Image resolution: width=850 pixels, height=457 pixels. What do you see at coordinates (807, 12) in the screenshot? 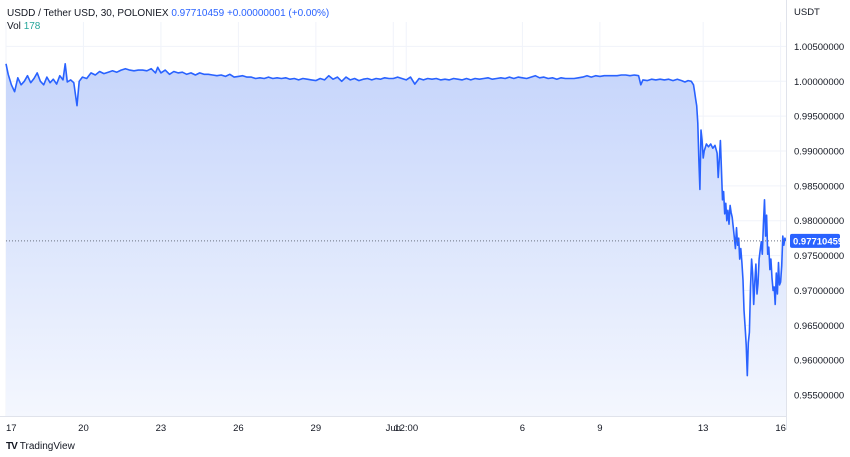
I see `y-axis-unit-label: USDT` at bounding box center [807, 12].